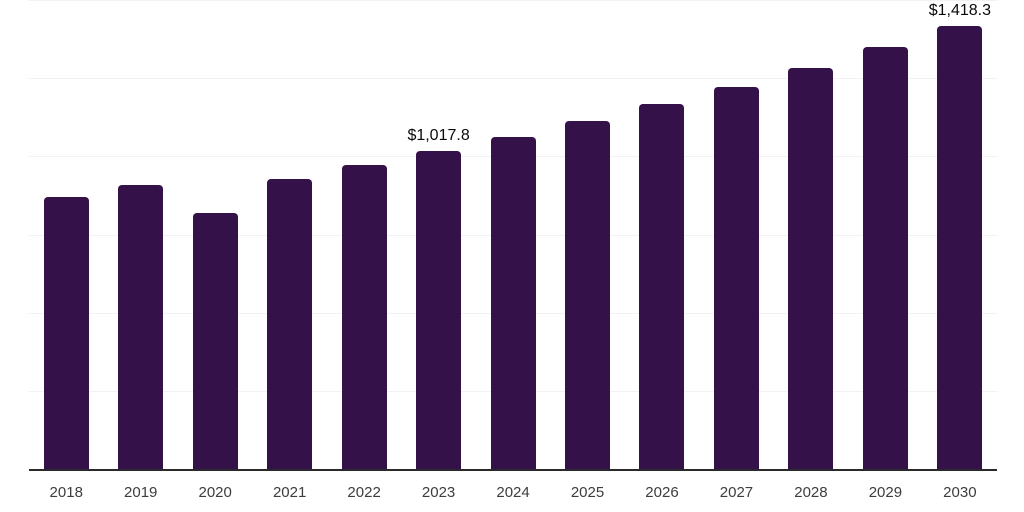 The image size is (1024, 512). I want to click on bar-slot-2022, so click(364, 234).